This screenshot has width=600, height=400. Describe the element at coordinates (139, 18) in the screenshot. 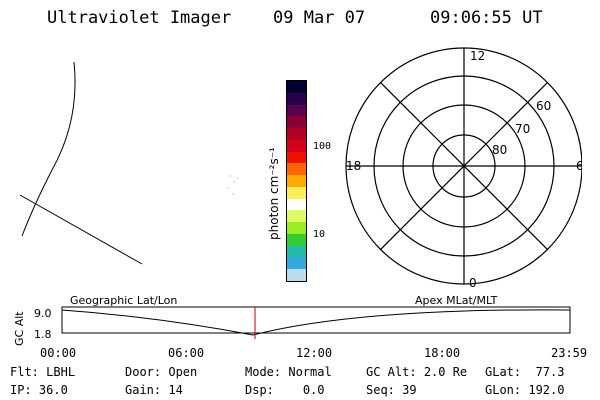

I see `instrument-title: Ultraviolet Imager` at that location.